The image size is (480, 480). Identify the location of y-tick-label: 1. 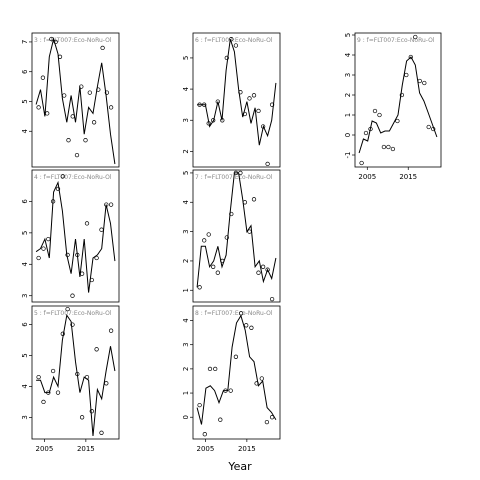
(186, 290).